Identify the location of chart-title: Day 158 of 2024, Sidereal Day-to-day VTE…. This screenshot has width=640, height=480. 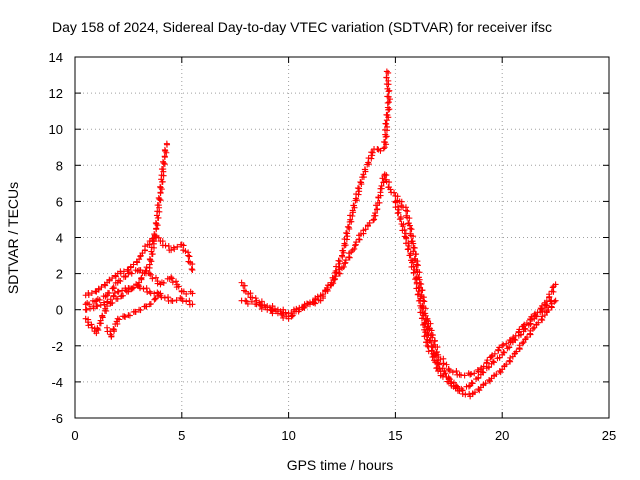
(302, 27).